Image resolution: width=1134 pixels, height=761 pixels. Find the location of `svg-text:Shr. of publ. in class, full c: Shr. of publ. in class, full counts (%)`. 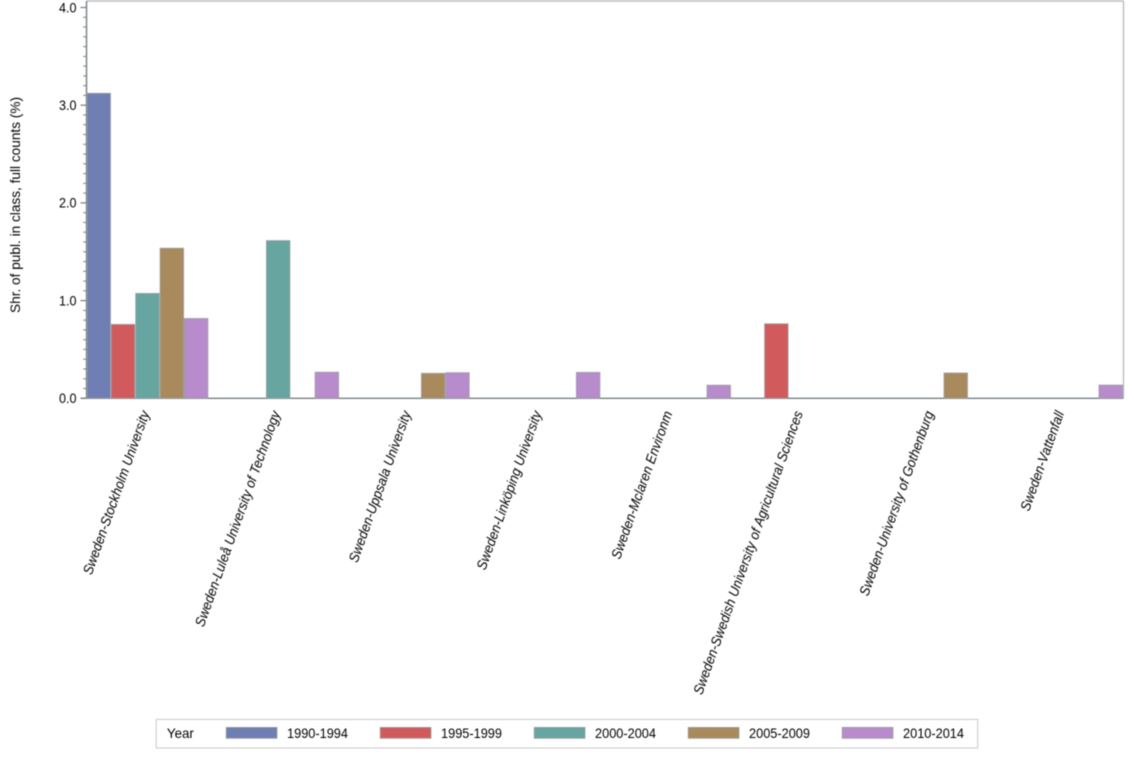

svg-text:Shr. of publ. in class, full c: Shr. of publ. in class, full counts (%) is located at coordinates (15, 205).